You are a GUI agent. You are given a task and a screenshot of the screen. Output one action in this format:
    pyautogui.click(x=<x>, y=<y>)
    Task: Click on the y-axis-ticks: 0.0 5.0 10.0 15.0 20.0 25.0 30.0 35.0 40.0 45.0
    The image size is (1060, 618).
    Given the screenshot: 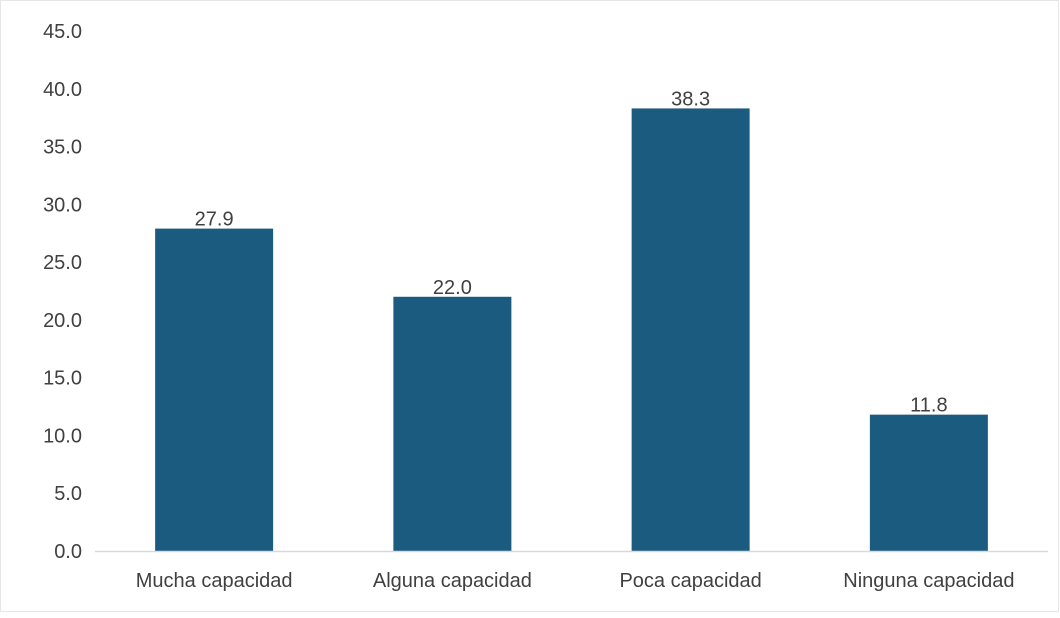 What is the action you would take?
    pyautogui.click(x=62, y=292)
    